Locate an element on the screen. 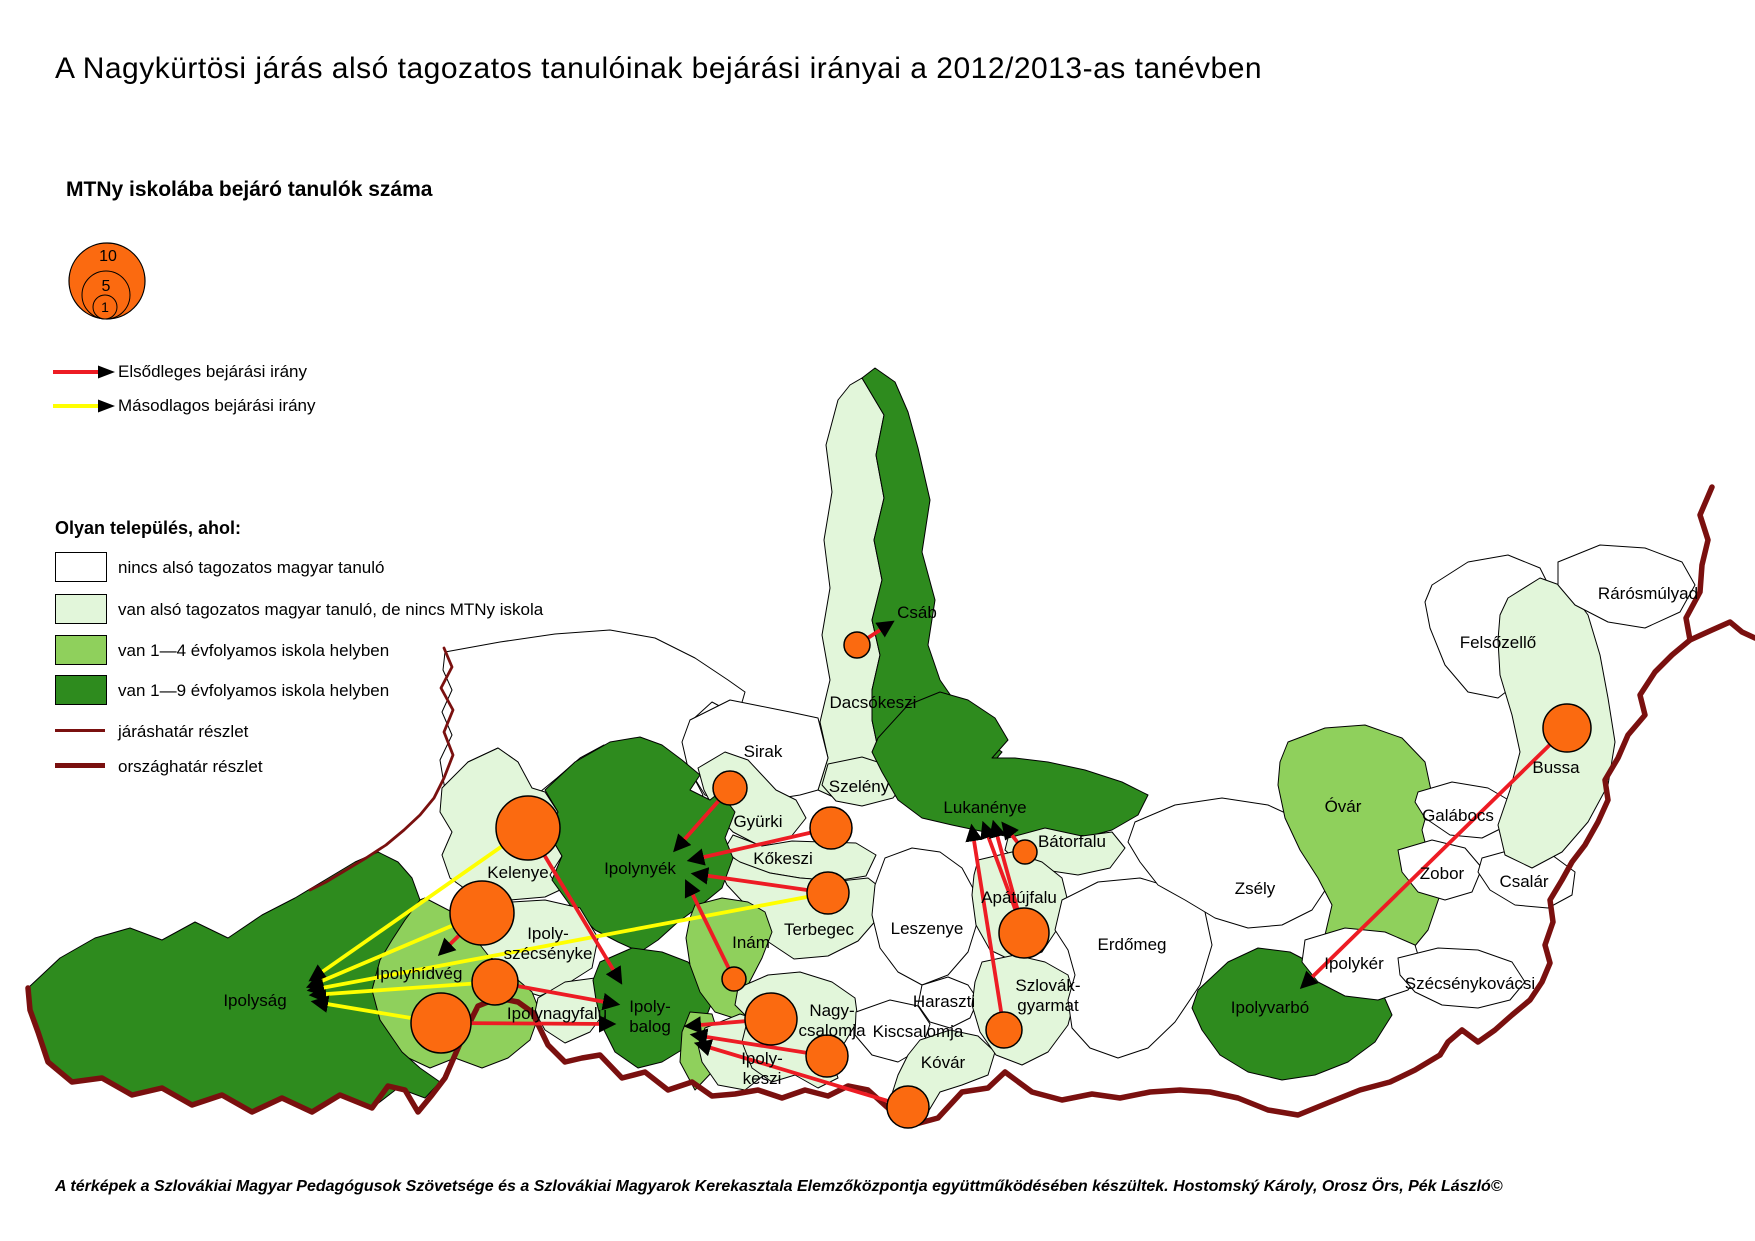 Image resolution: width=1755 pixels, height=1241 pixels. map-label-rrsmlyad: Rárósmúlyad is located at coordinates (1648, 593).